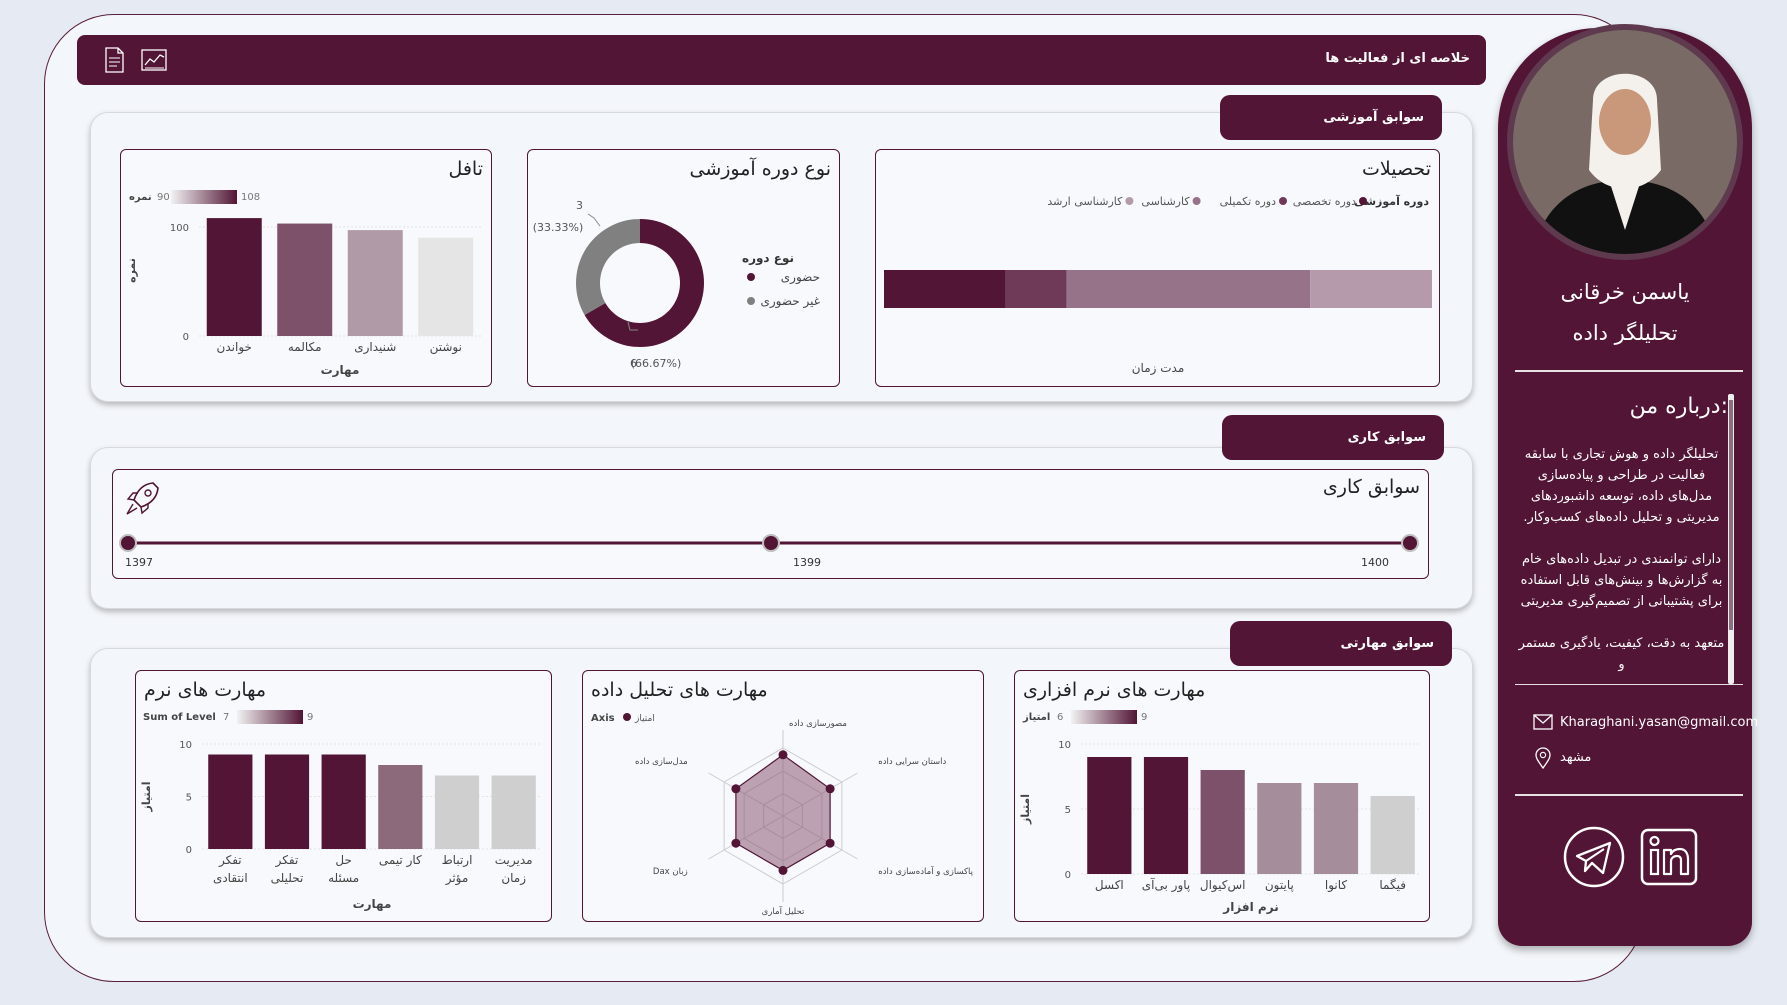 The image size is (1787, 1005). Describe the element at coordinates (114, 60) in the screenshot. I see `document-icon` at that location.